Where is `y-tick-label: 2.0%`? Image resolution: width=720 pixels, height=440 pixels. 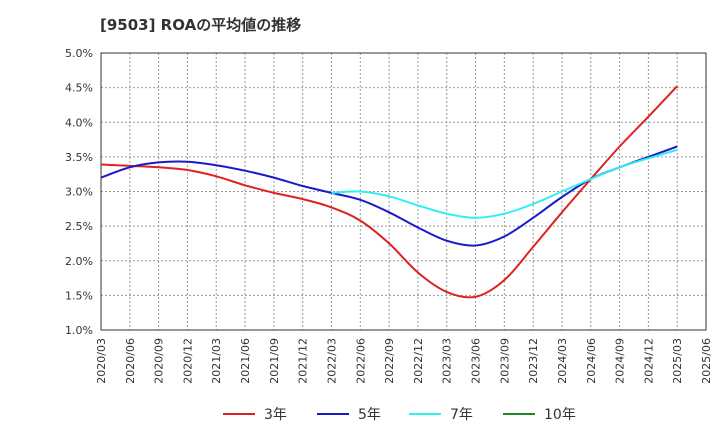 y-tick-label: 2.0% is located at coordinates (79, 261).